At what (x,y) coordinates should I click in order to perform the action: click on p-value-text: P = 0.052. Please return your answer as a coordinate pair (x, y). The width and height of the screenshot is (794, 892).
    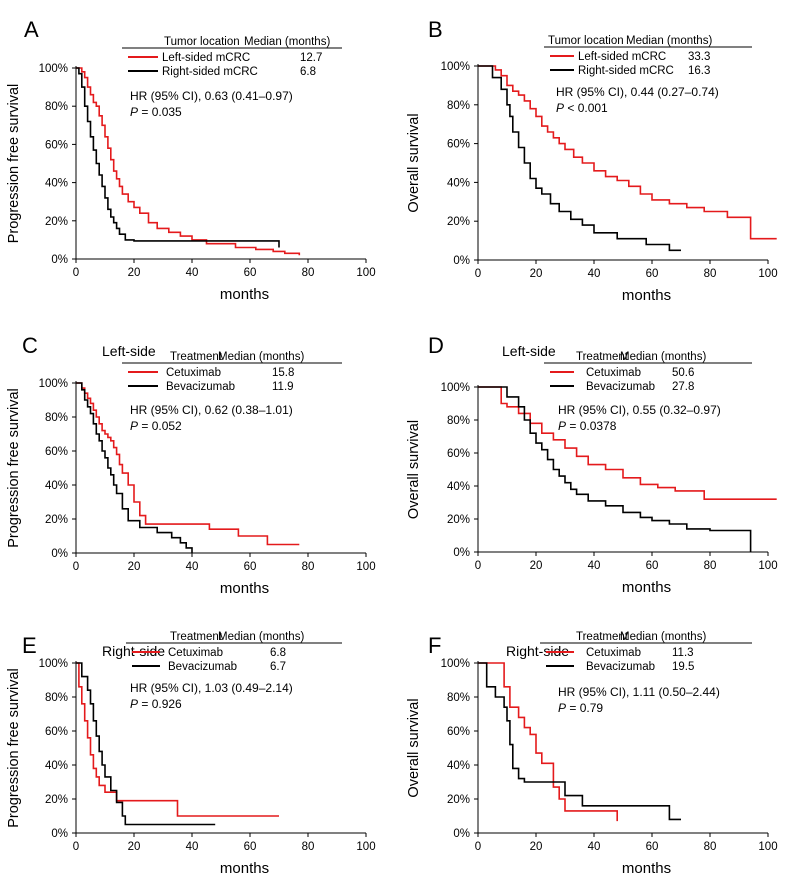
    Looking at the image, I should click on (156, 426).